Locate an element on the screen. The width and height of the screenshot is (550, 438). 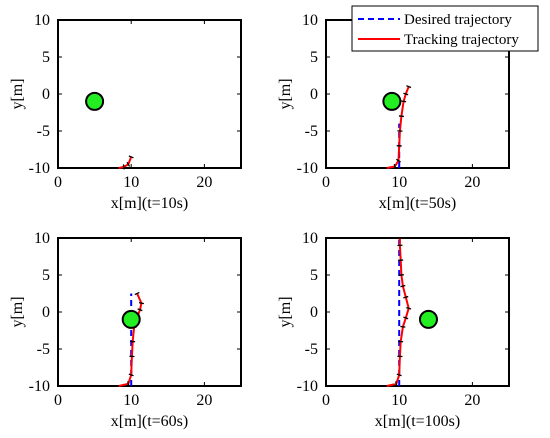
x-axis-label: x[m](t=10s) is located at coordinates (149, 203).